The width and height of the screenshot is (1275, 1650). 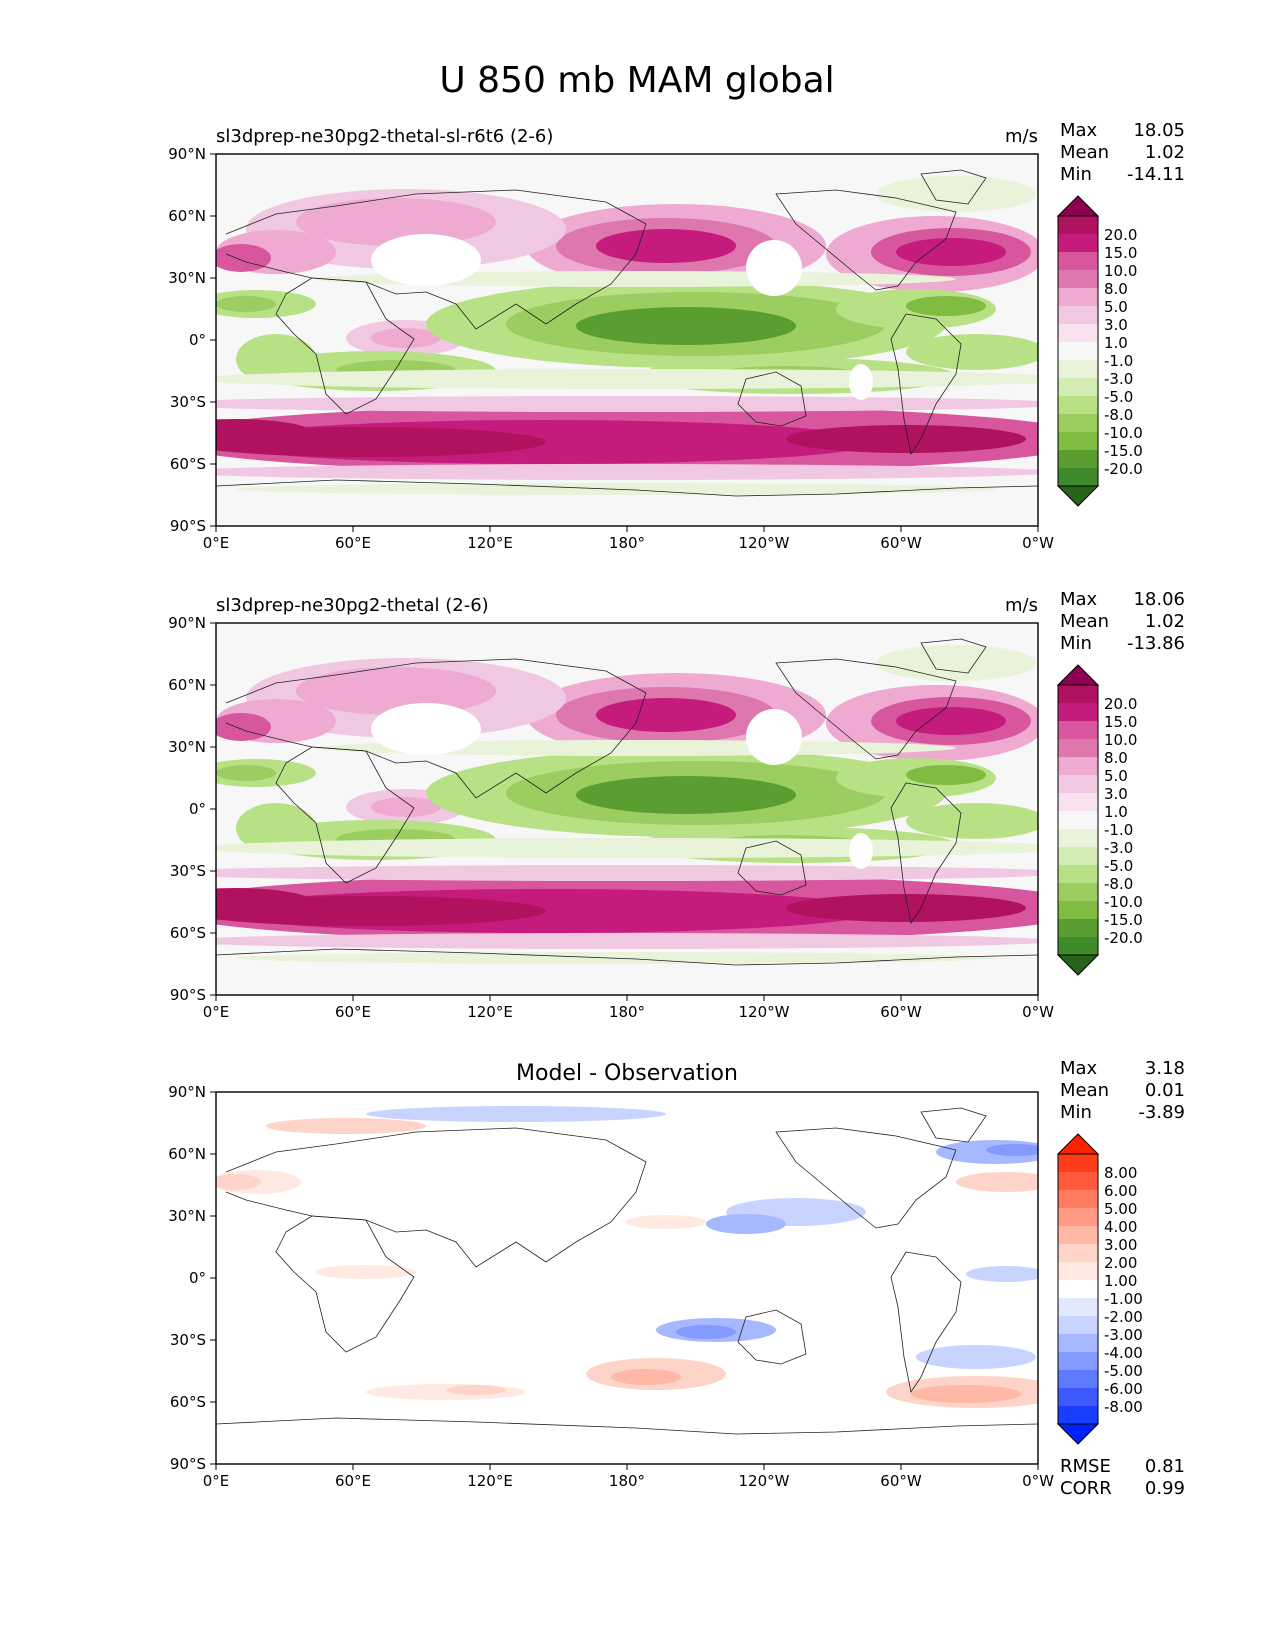 What do you see at coordinates (1156, 174) in the screenshot?
I see `stat-value: -14.11` at bounding box center [1156, 174].